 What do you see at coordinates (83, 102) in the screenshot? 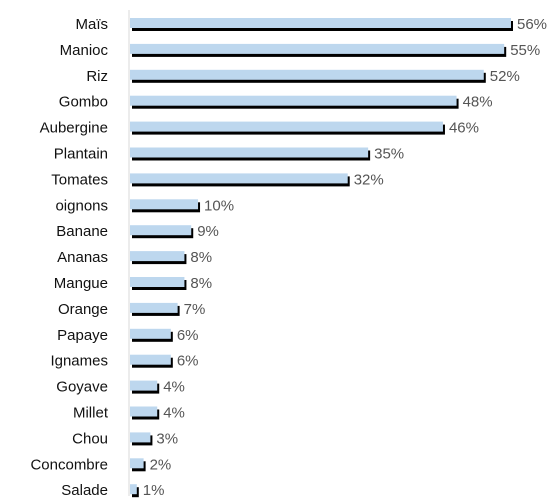
I see `category-label: Gombo` at bounding box center [83, 102].